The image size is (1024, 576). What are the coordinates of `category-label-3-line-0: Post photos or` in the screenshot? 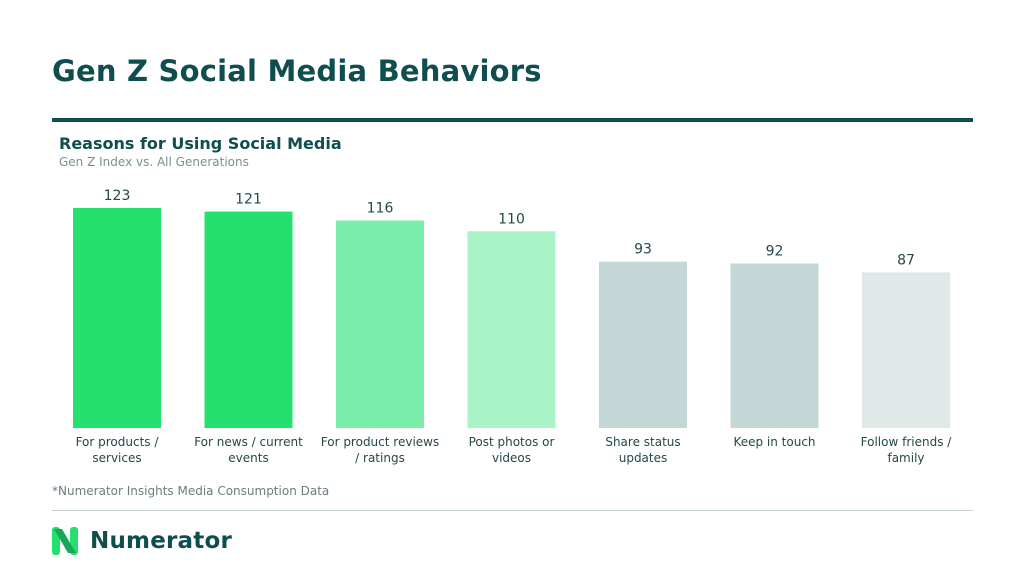 It's located at (512, 442).